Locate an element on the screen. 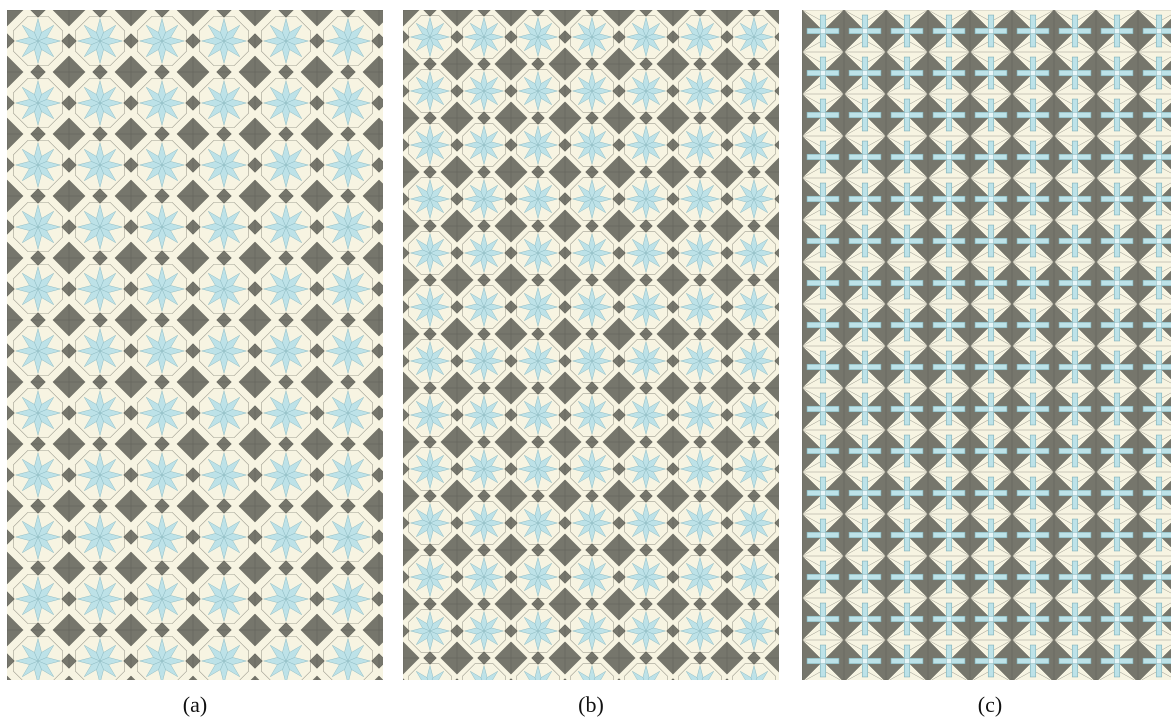  caption-b: (b) is located at coordinates (591, 704).